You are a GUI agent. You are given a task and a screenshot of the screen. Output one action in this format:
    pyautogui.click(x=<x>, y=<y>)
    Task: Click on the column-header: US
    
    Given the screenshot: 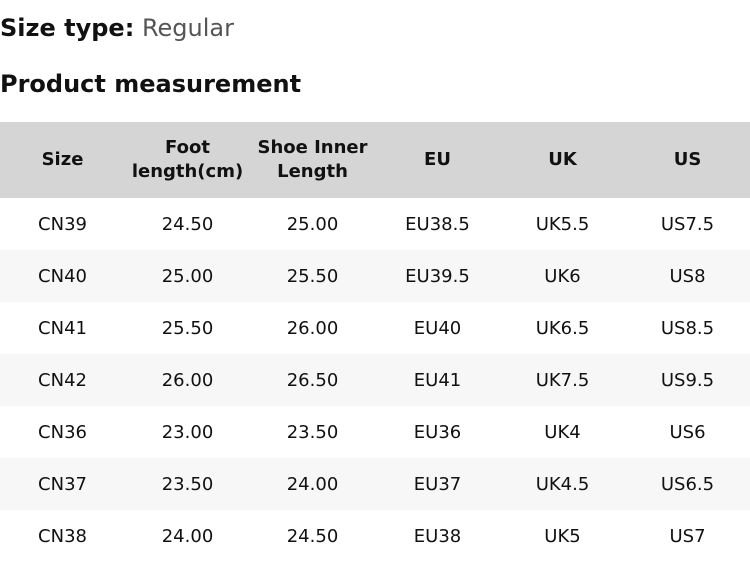 What is the action you would take?
    pyautogui.click(x=687, y=160)
    